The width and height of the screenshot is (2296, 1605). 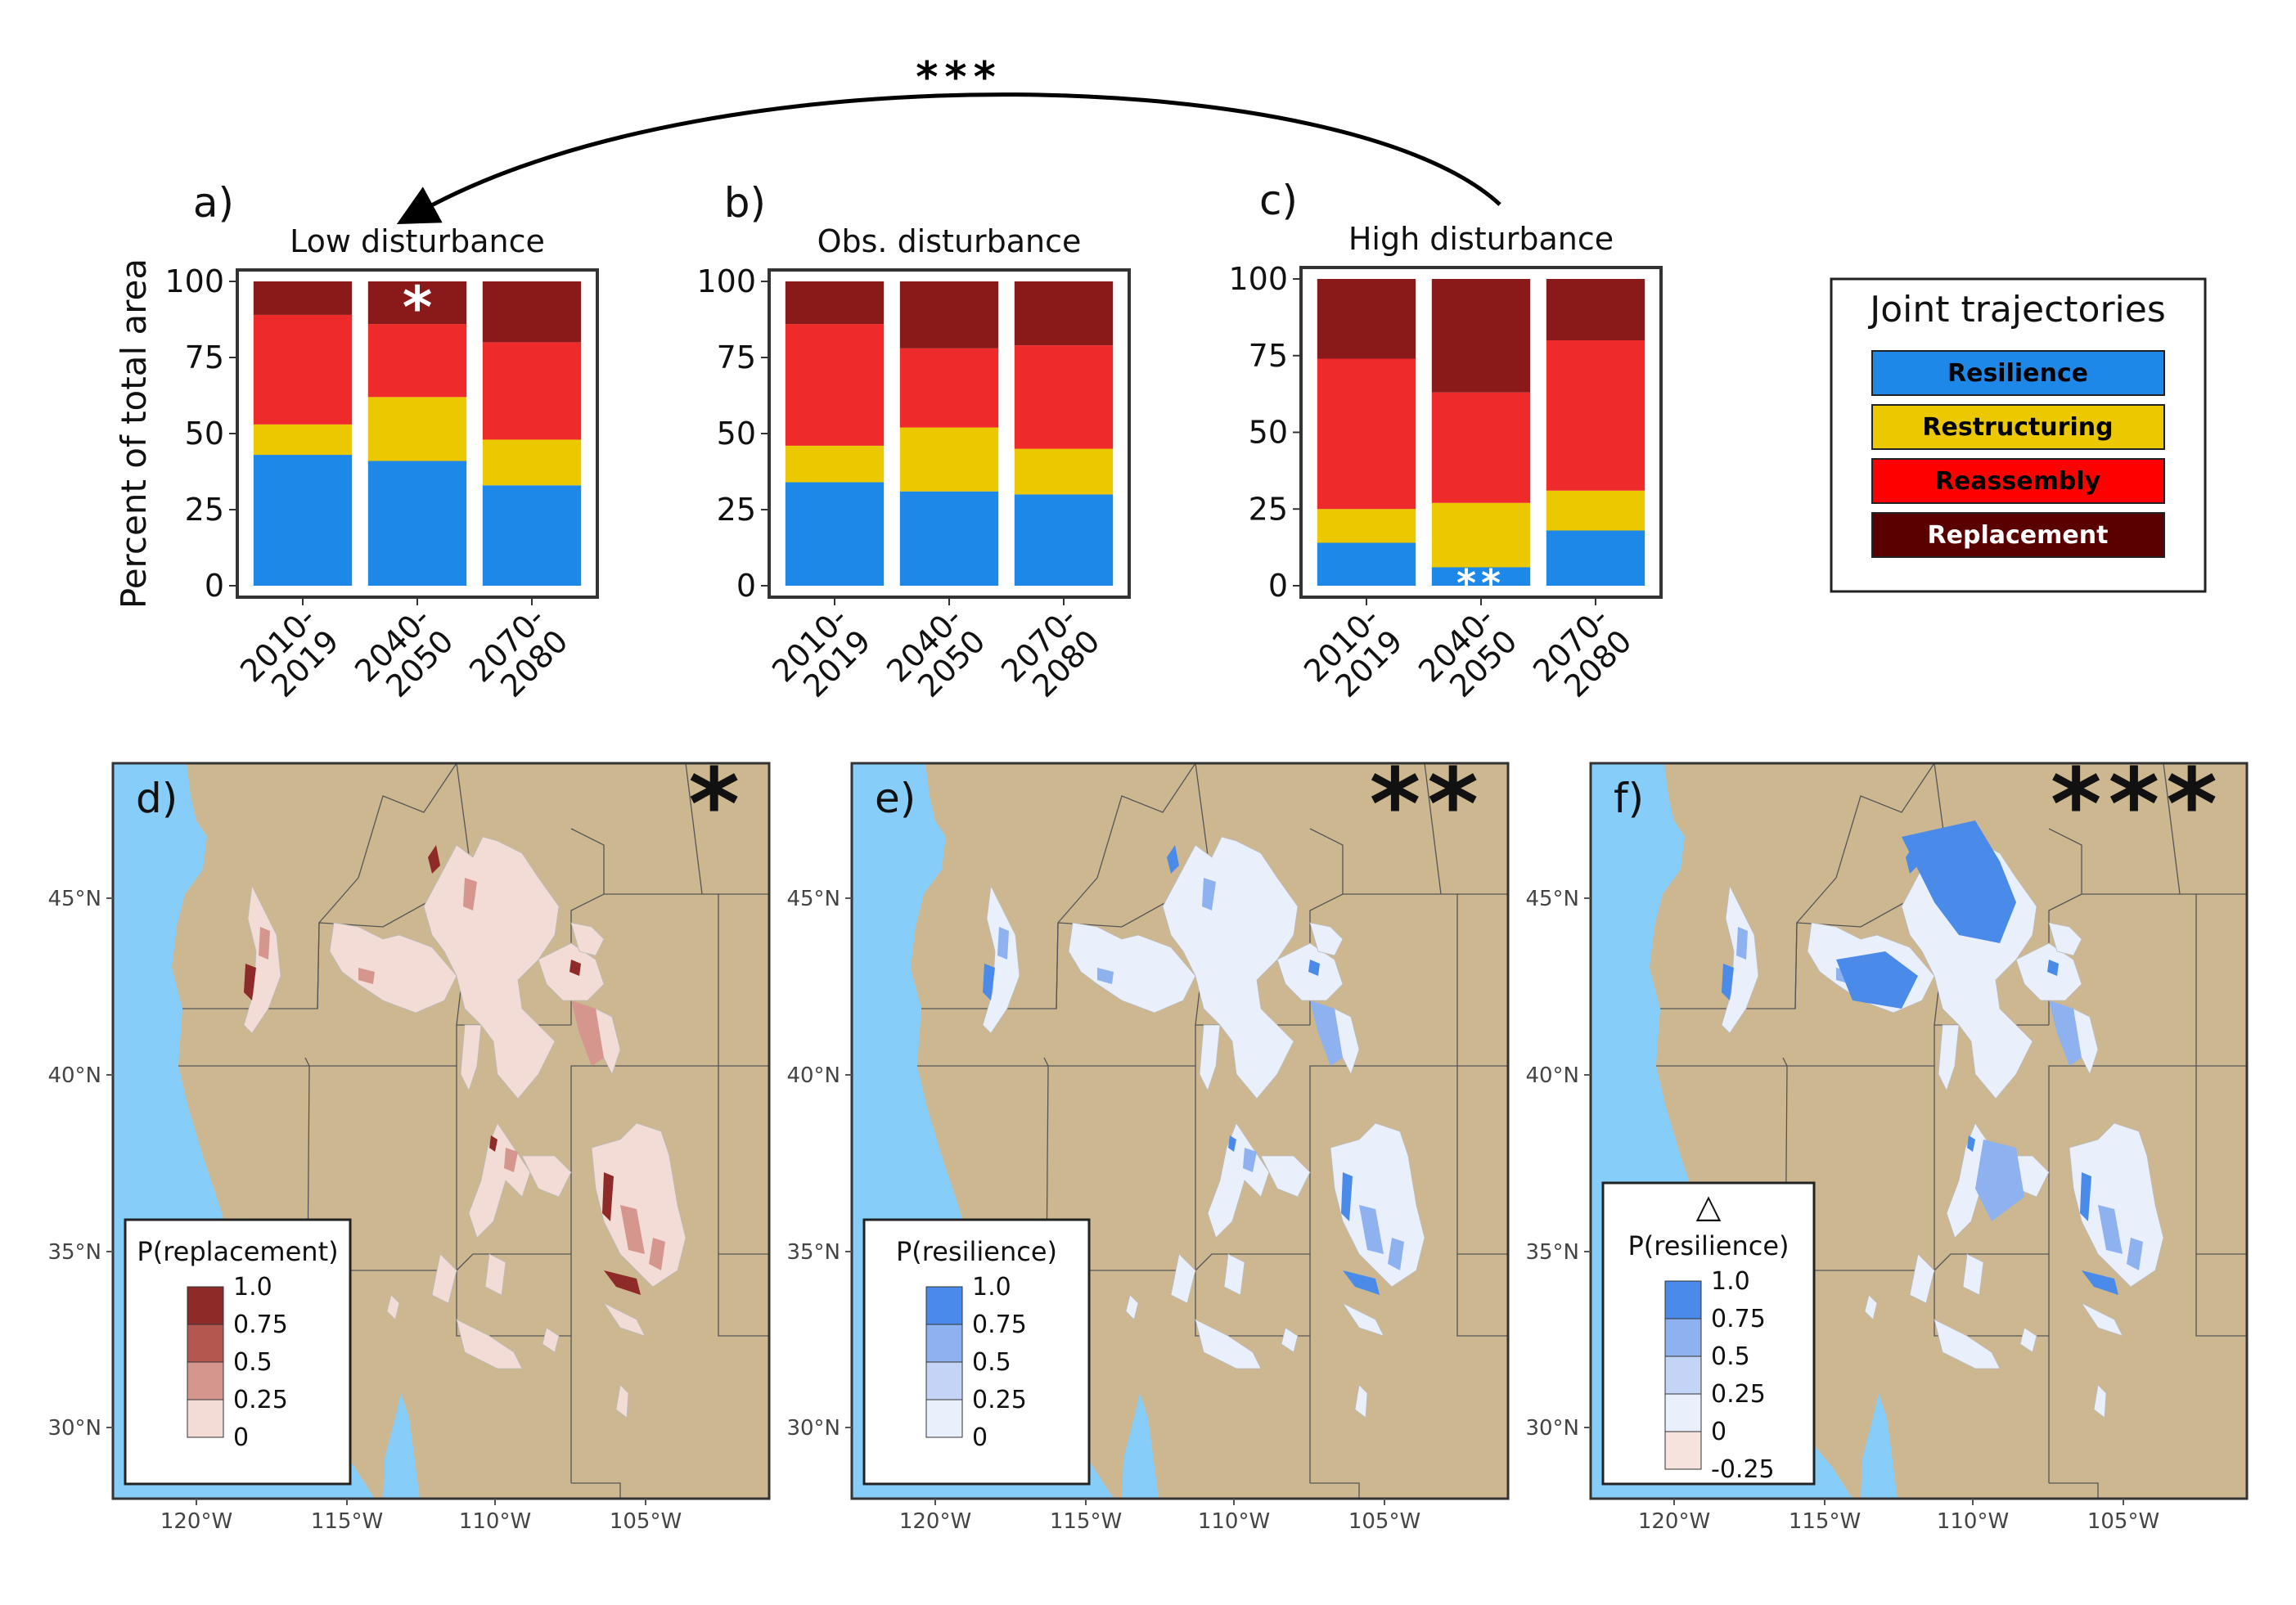 What do you see at coordinates (991, 1287) in the screenshot?
I see `map-legend-label: 1.0` at bounding box center [991, 1287].